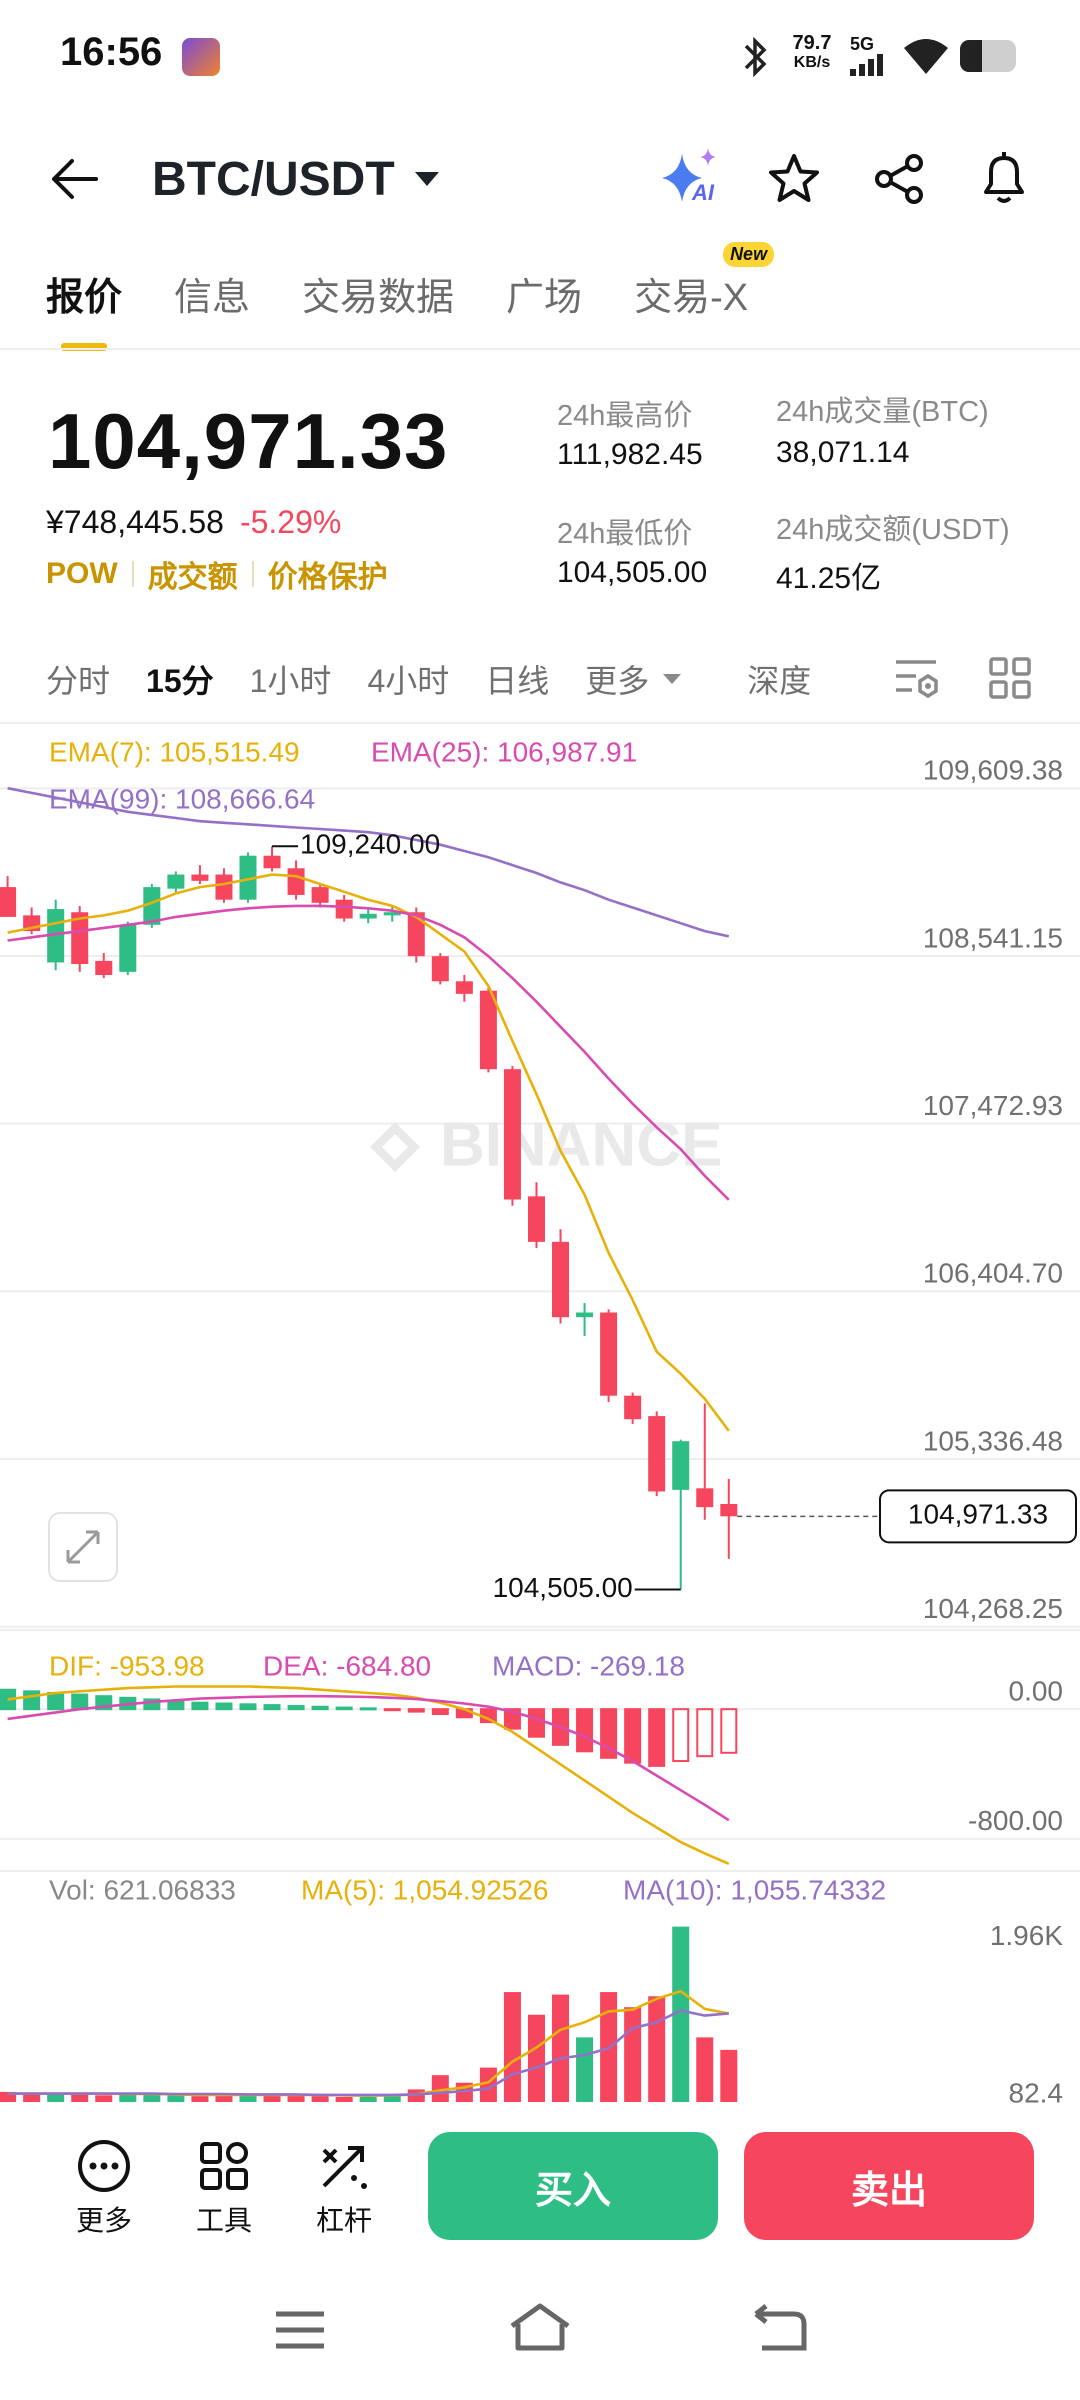  Describe the element at coordinates (581, 1144) in the screenshot. I see `watermark-text: BINANCE` at that location.